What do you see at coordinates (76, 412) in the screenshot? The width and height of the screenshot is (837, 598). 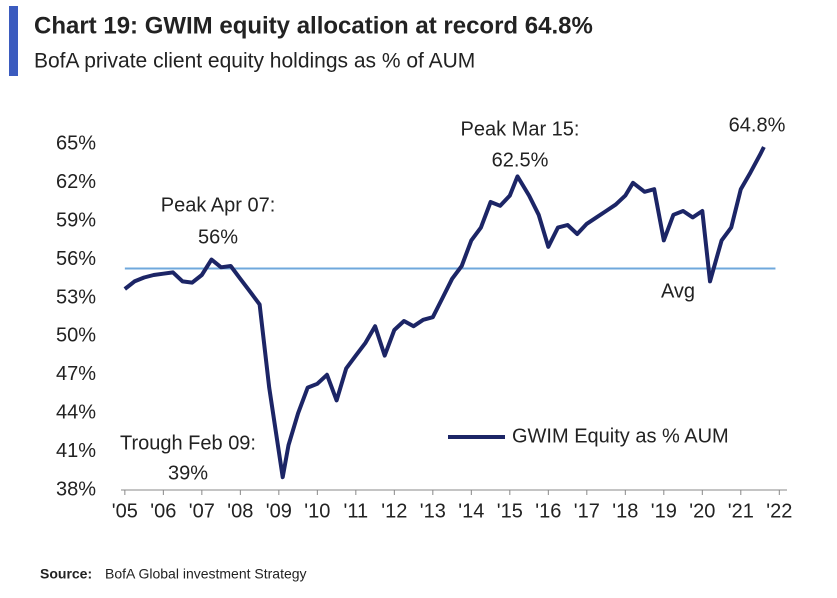 I see `y-tick-label: 44%` at bounding box center [76, 412].